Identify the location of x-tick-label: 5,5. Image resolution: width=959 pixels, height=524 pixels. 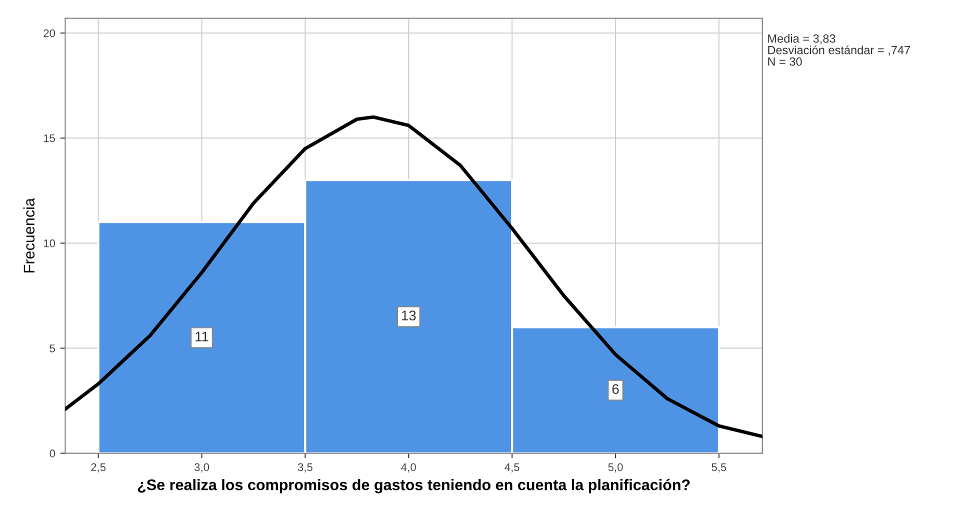
(719, 467).